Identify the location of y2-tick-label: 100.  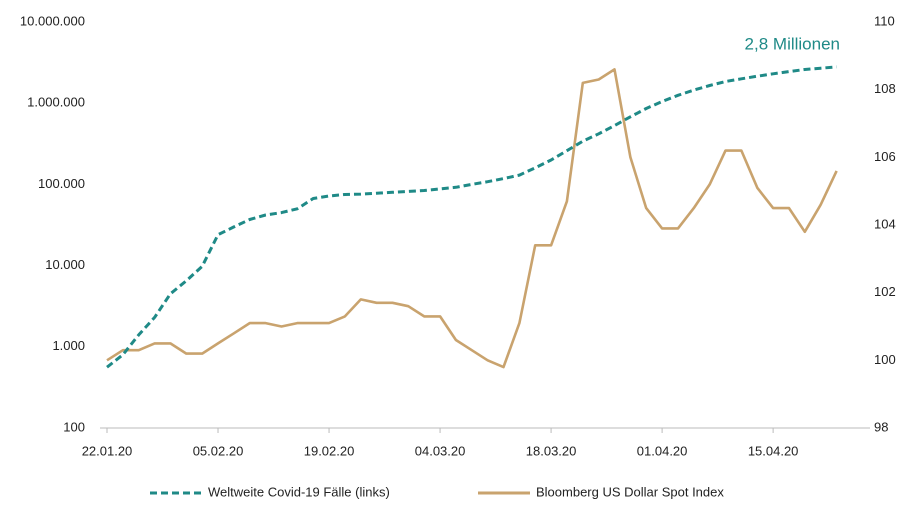
(885, 359).